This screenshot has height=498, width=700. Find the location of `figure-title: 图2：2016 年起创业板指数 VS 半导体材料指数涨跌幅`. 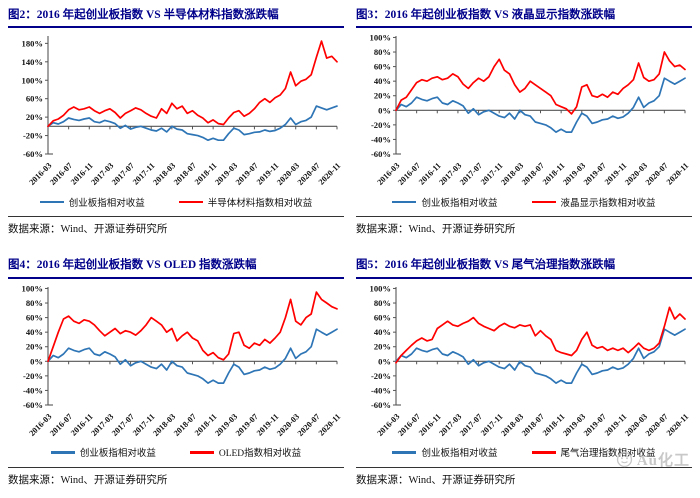

figure-title: 图2：2016 年起创业板指数 VS 半导体材料指数涨跌幅 is located at coordinates (176, 17).